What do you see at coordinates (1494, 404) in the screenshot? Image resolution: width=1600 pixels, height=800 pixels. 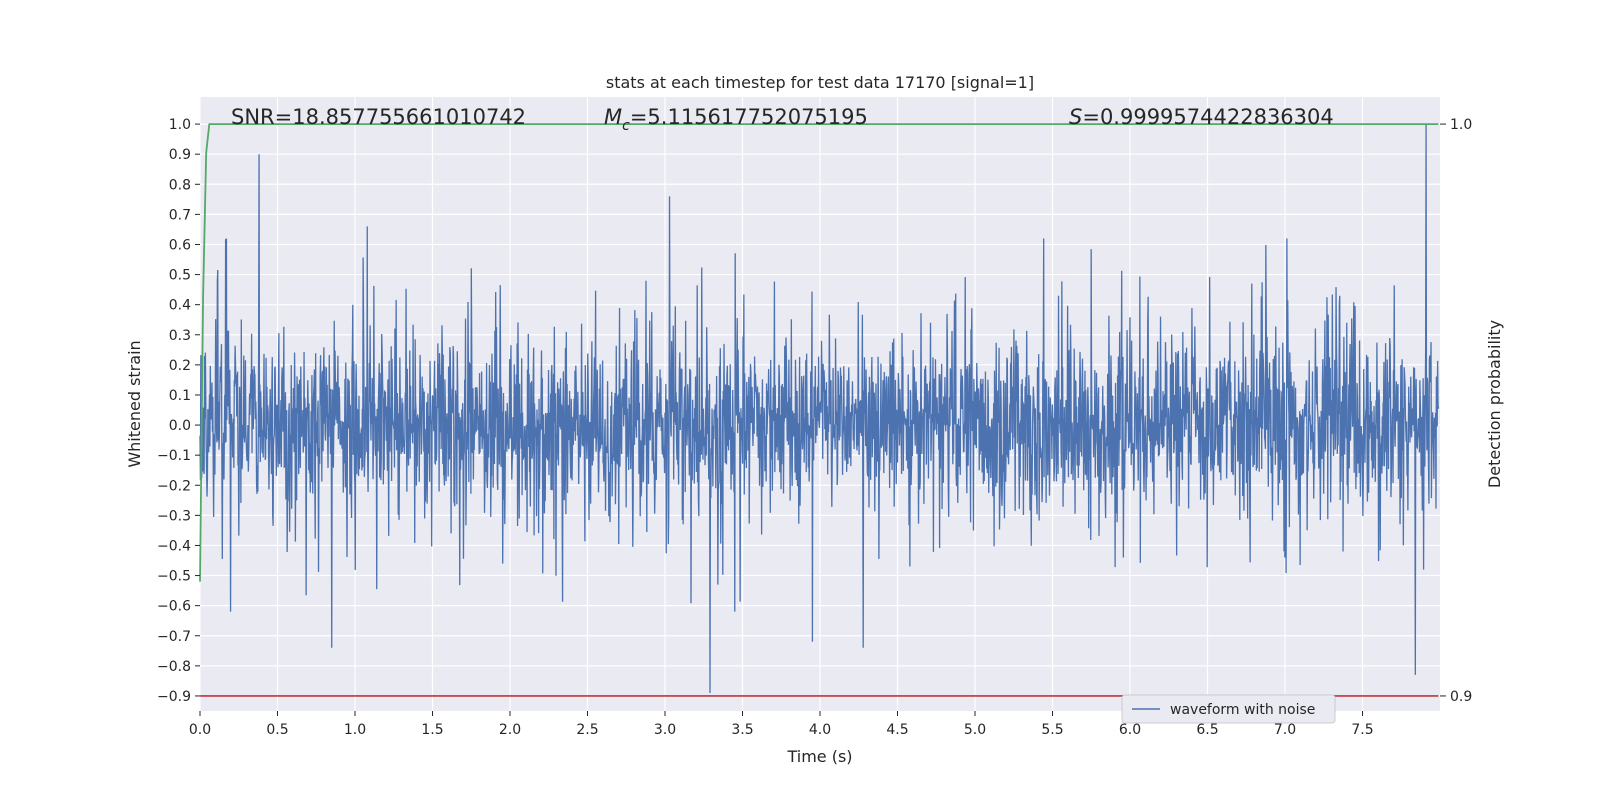 I see `right-y-axis-label: Detection probability` at bounding box center [1494, 404].